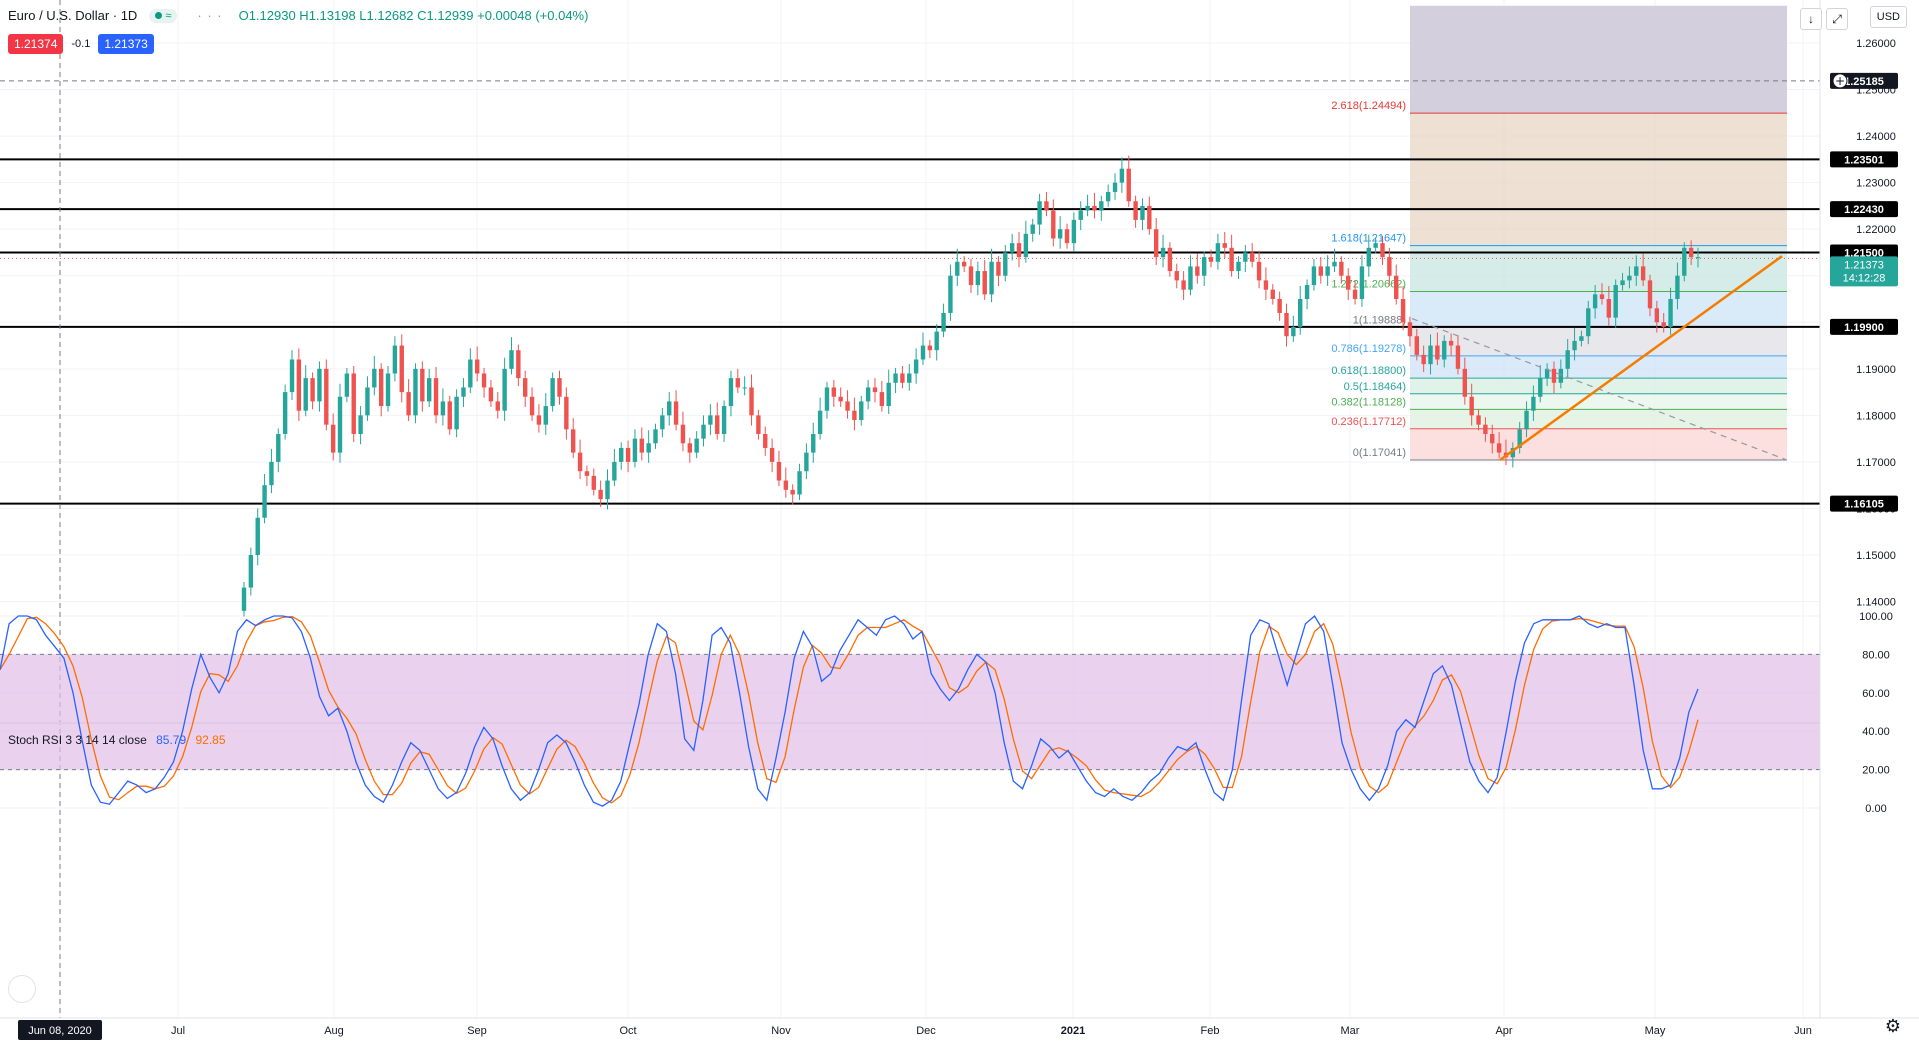 This screenshot has height=1042, width=1919. I want to click on gear-icon: ⚙, so click(1892, 1026).